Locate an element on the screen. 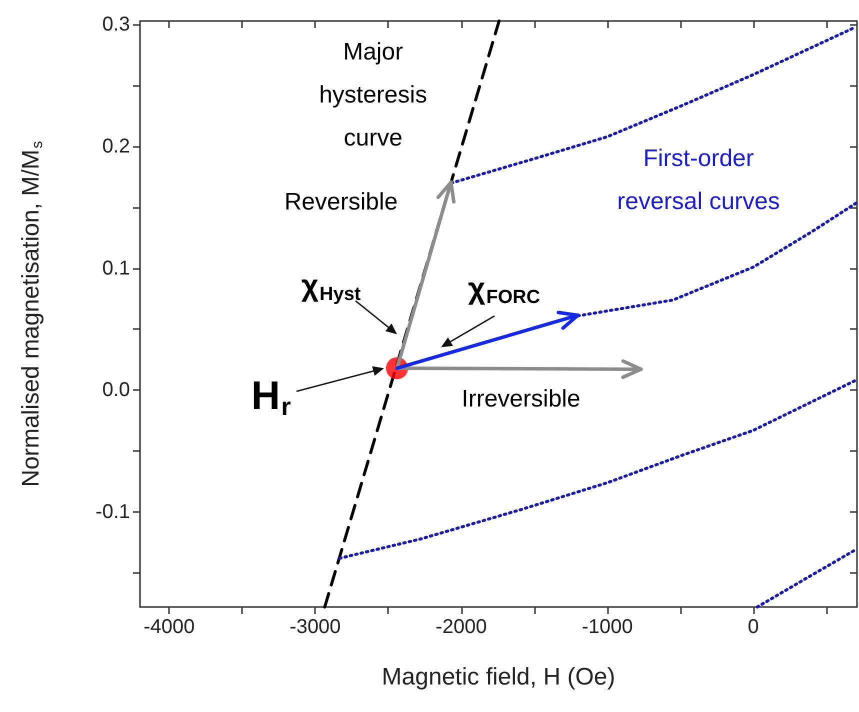 The image size is (859, 712). y-axis-title: Normalised magnetisation, M/Ms is located at coordinates (32, 314).